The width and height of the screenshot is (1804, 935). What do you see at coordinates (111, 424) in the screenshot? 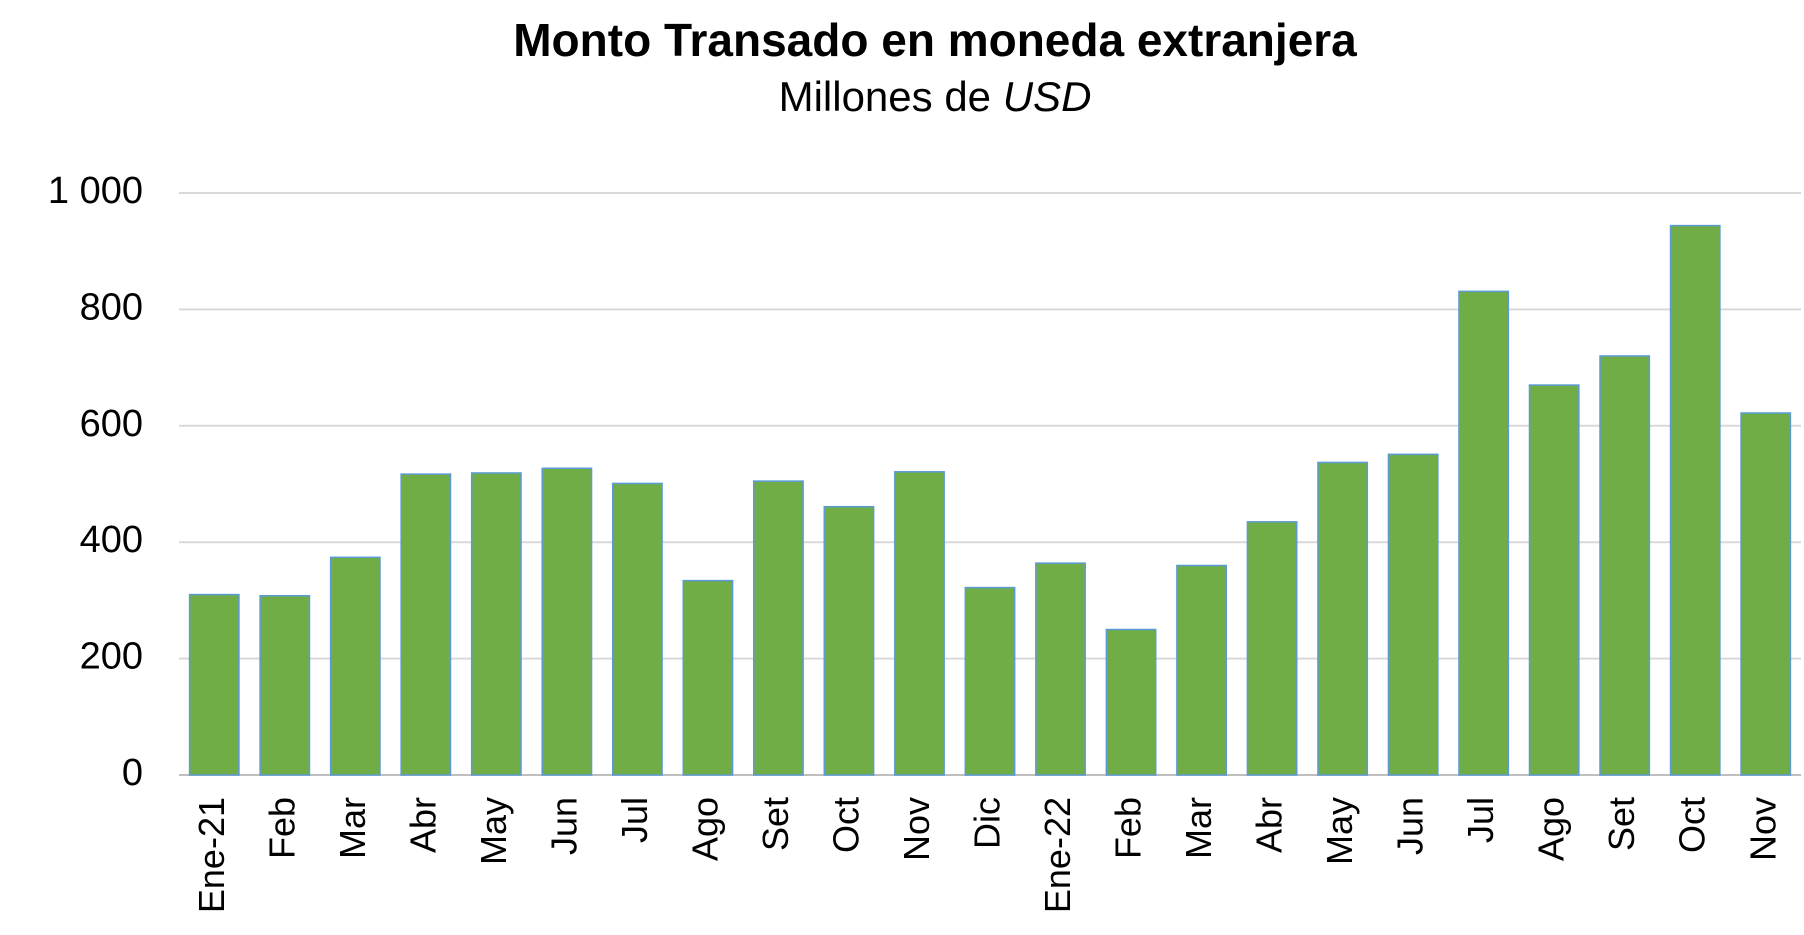
I see `y-tick-label: 600` at bounding box center [111, 424].